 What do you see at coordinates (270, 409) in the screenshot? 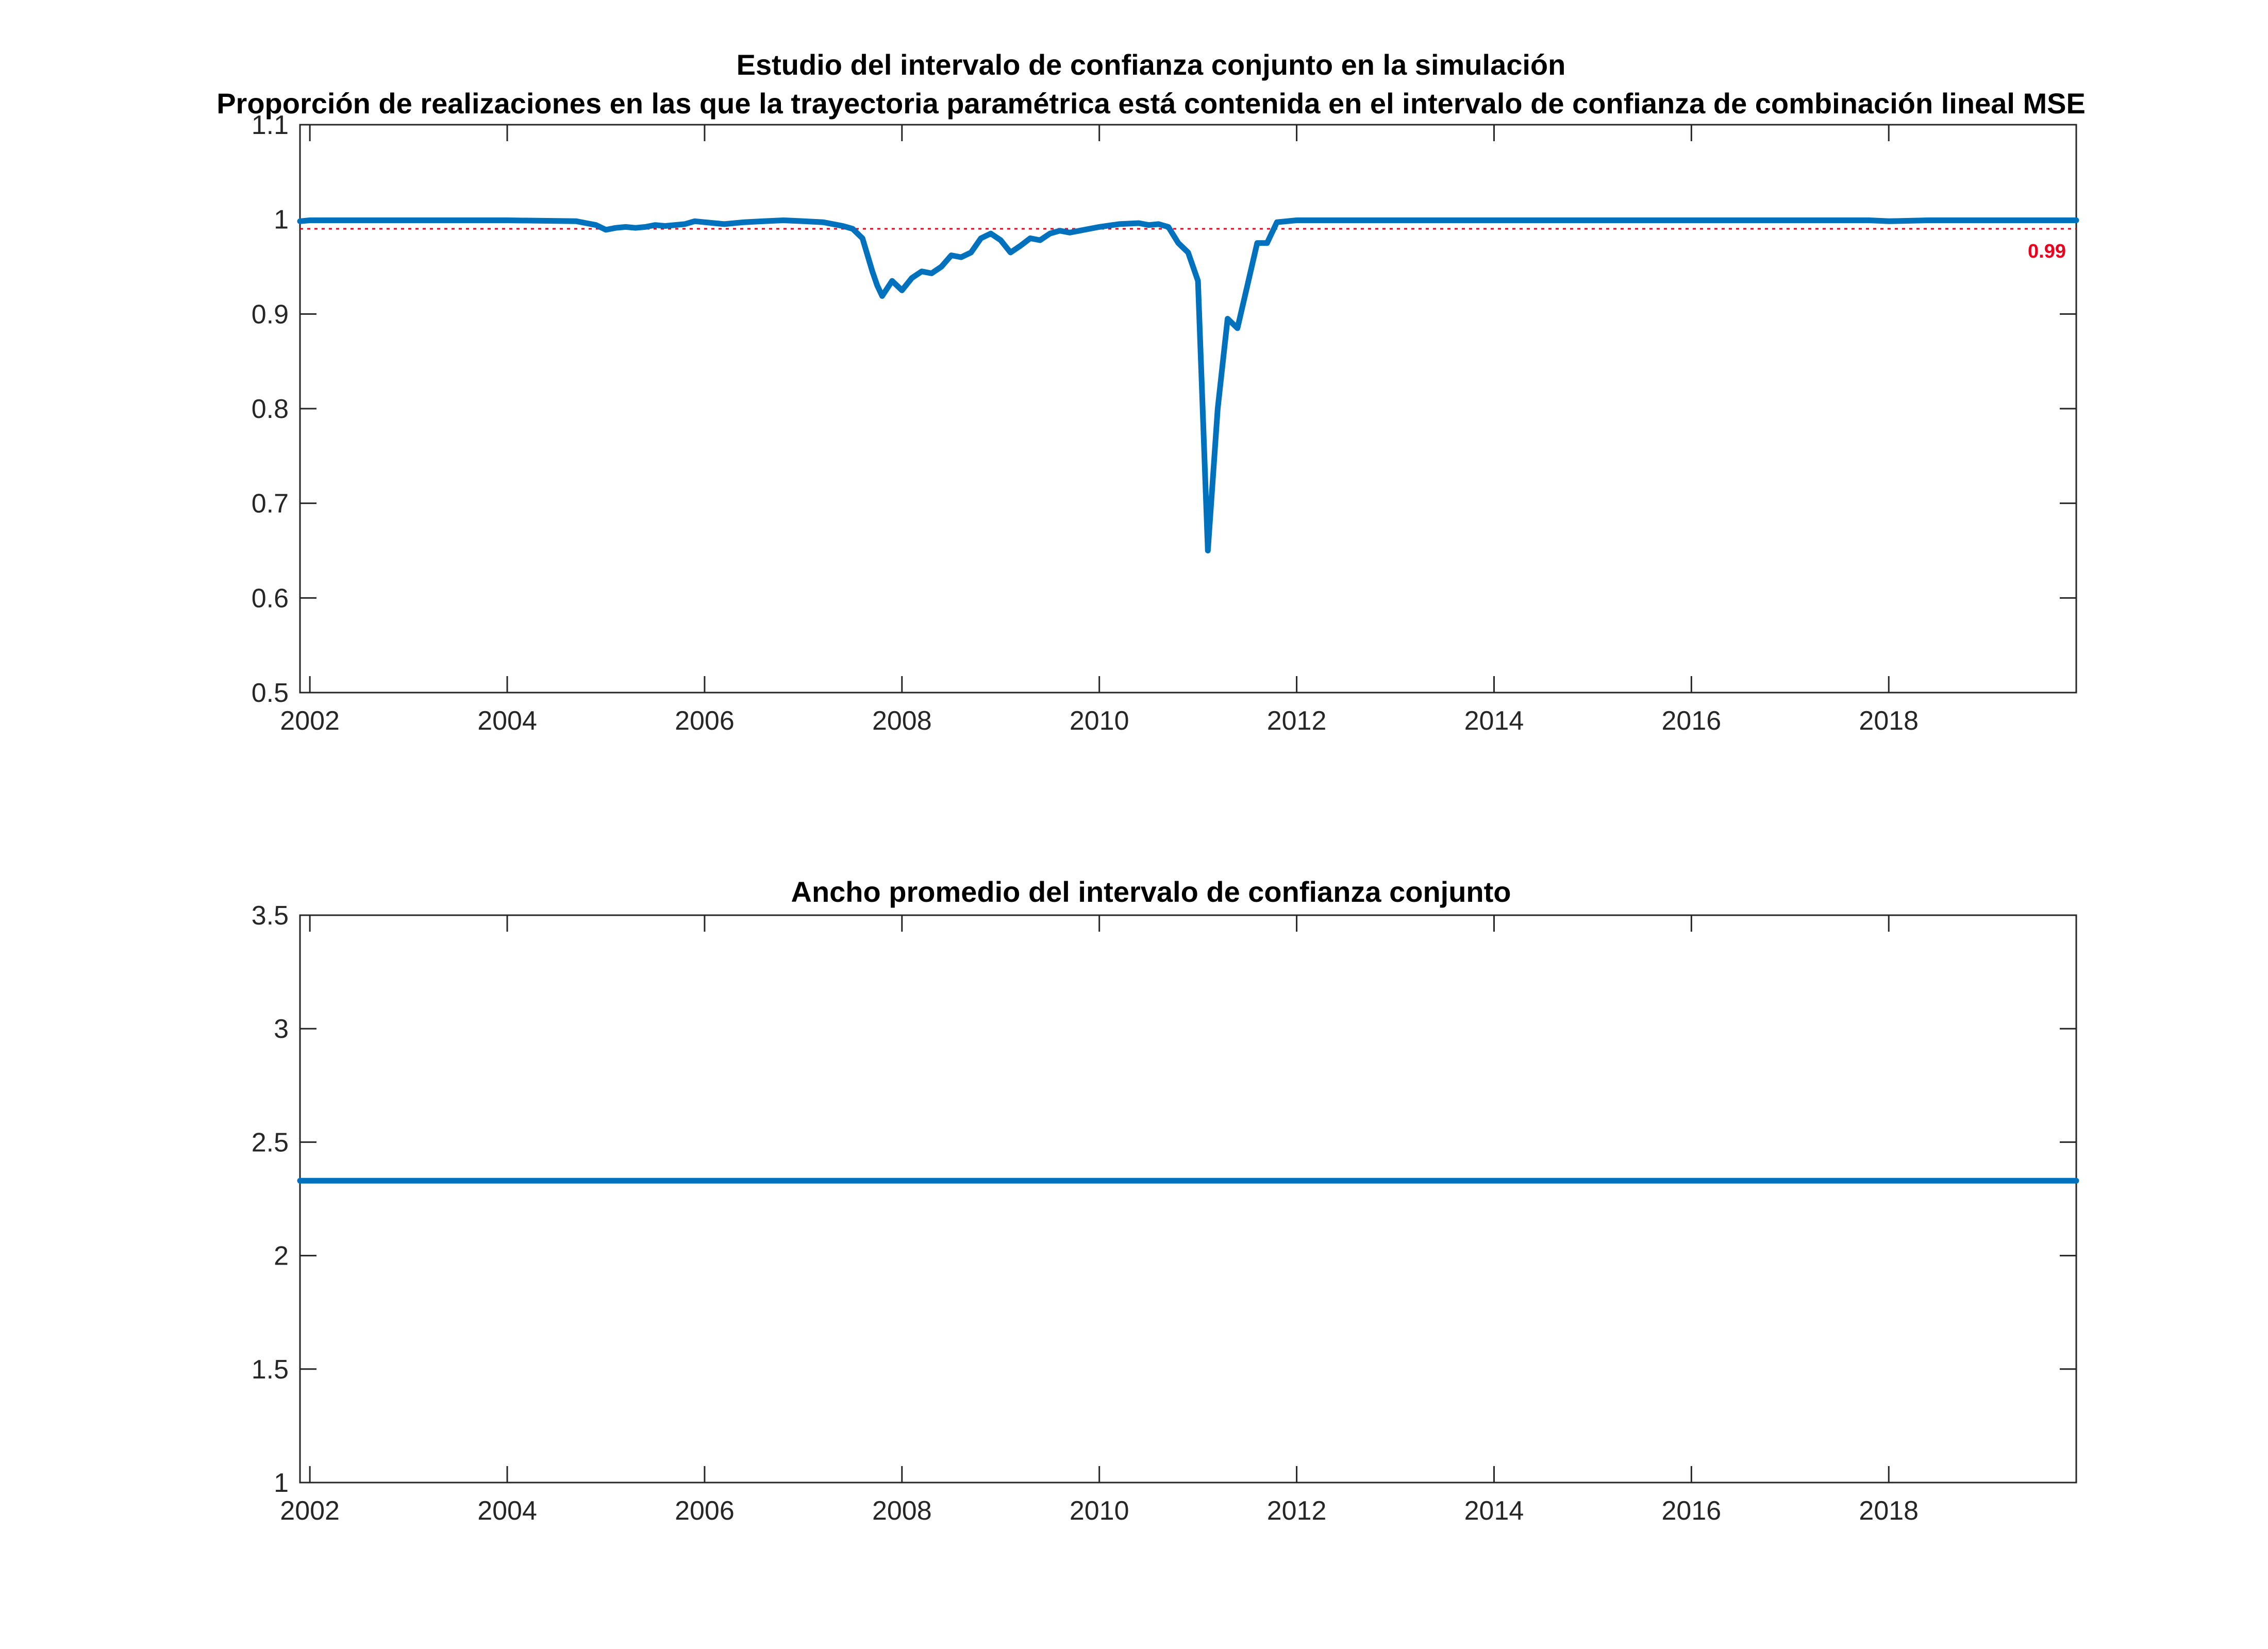
I see `y-tick-label: 0.8` at bounding box center [270, 409].